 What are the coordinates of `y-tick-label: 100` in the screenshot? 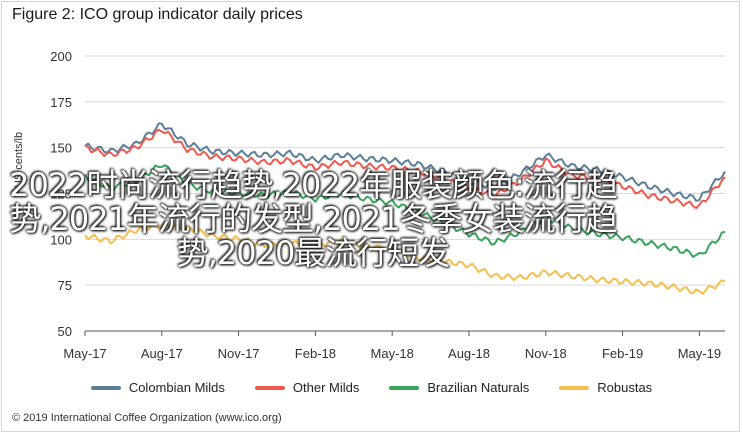 It's located at (61, 239).